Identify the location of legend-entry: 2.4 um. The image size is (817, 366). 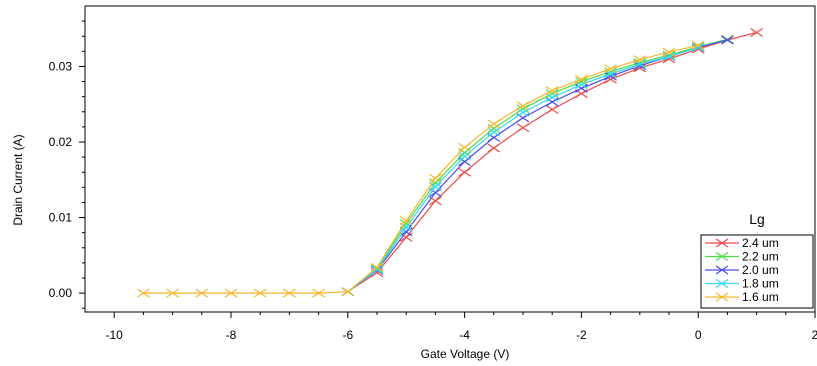
(742, 243).